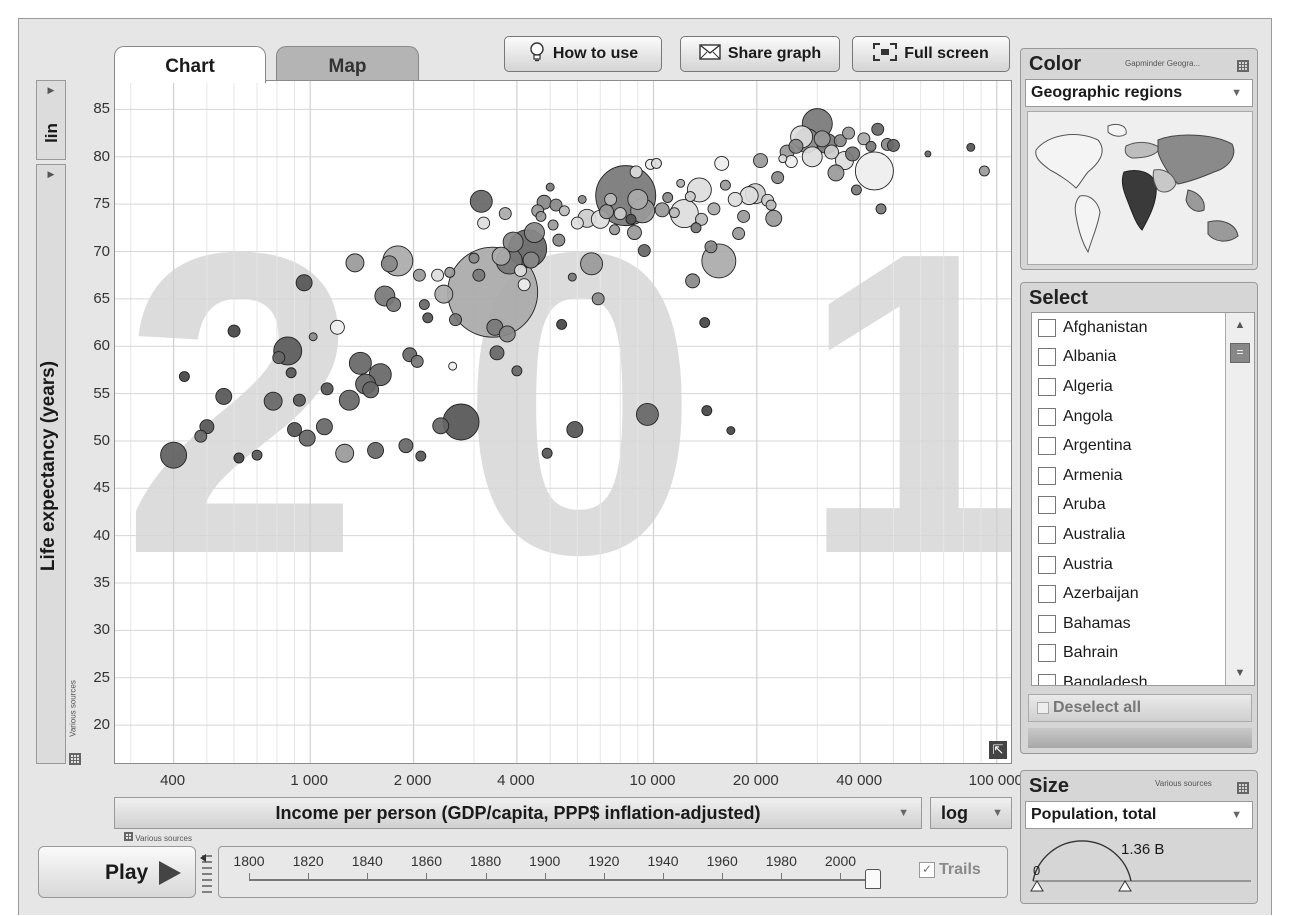  What do you see at coordinates (1240, 673) in the screenshot?
I see `scroll-down-icon: ▼` at bounding box center [1240, 673].